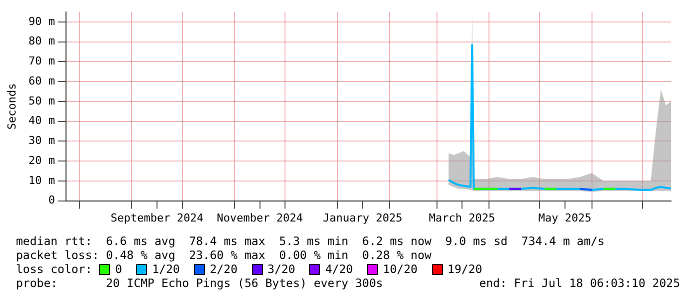 The width and height of the screenshot is (697, 297). I want to click on legend-label: 19/20, so click(465, 269).